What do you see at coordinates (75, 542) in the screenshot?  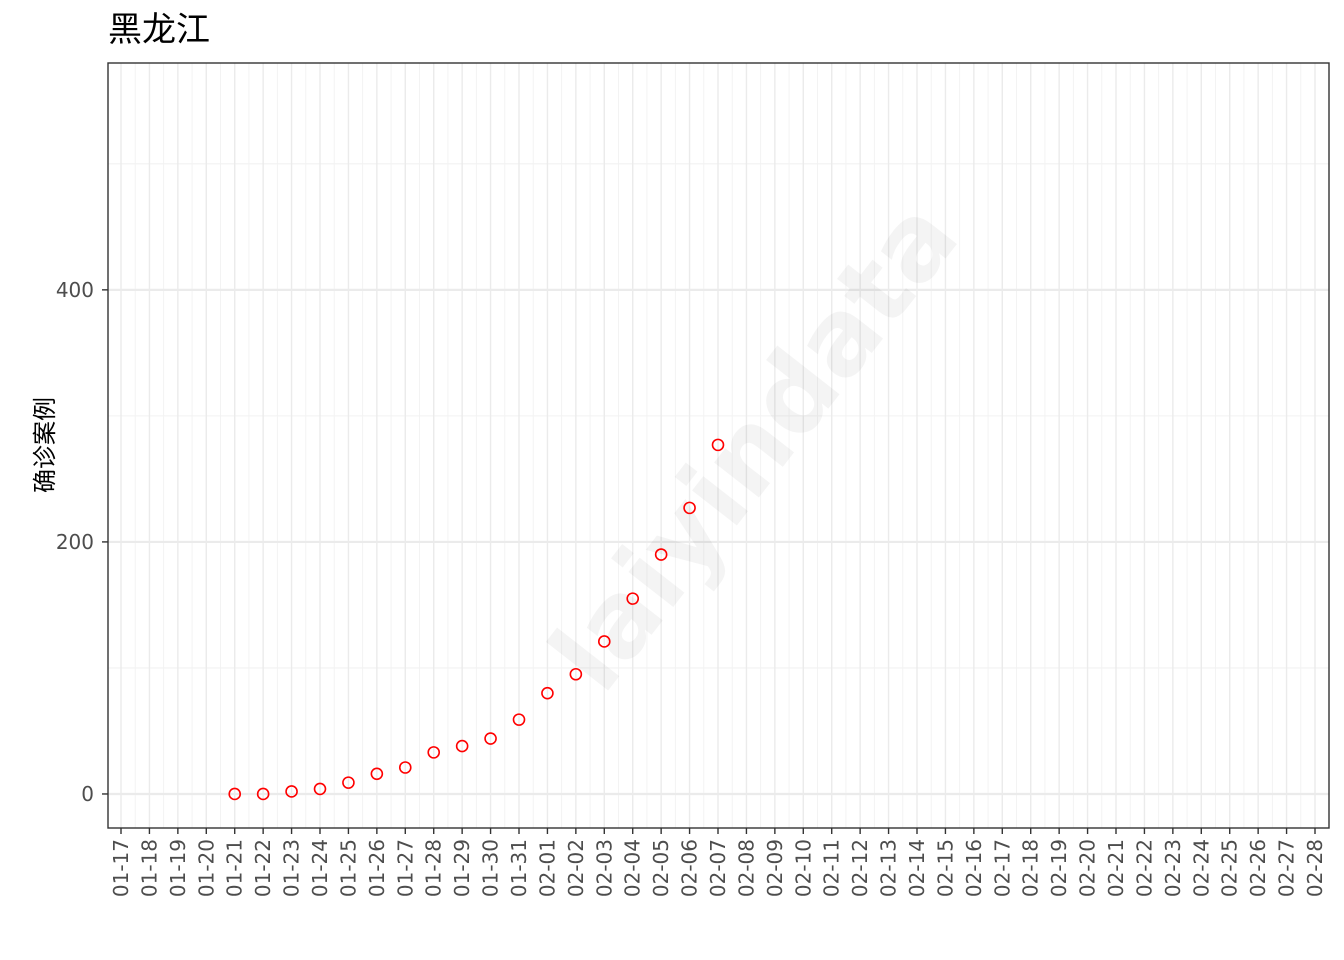 I see `y-tick-label: 200` at bounding box center [75, 542].